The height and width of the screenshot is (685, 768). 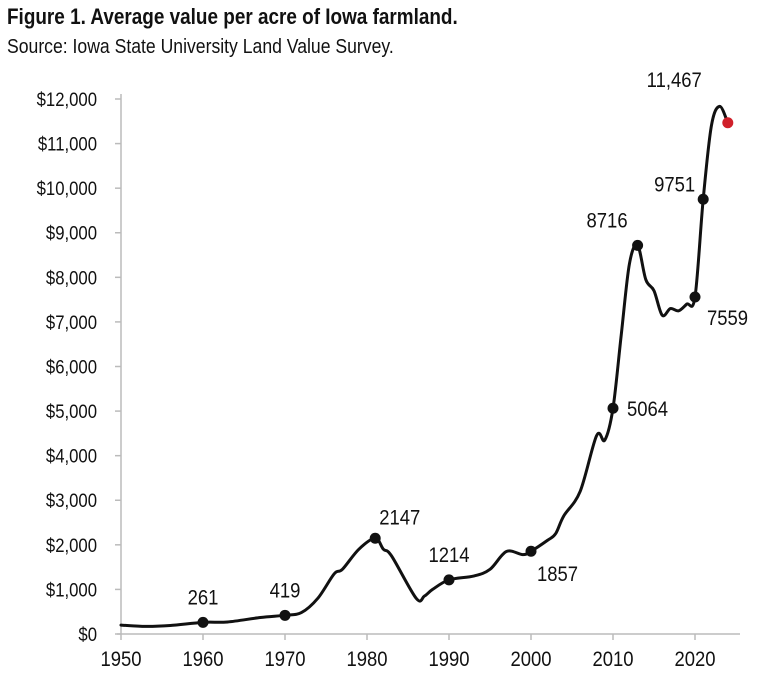 What do you see at coordinates (399, 517) in the screenshot?
I see `data-label: 2147` at bounding box center [399, 517].